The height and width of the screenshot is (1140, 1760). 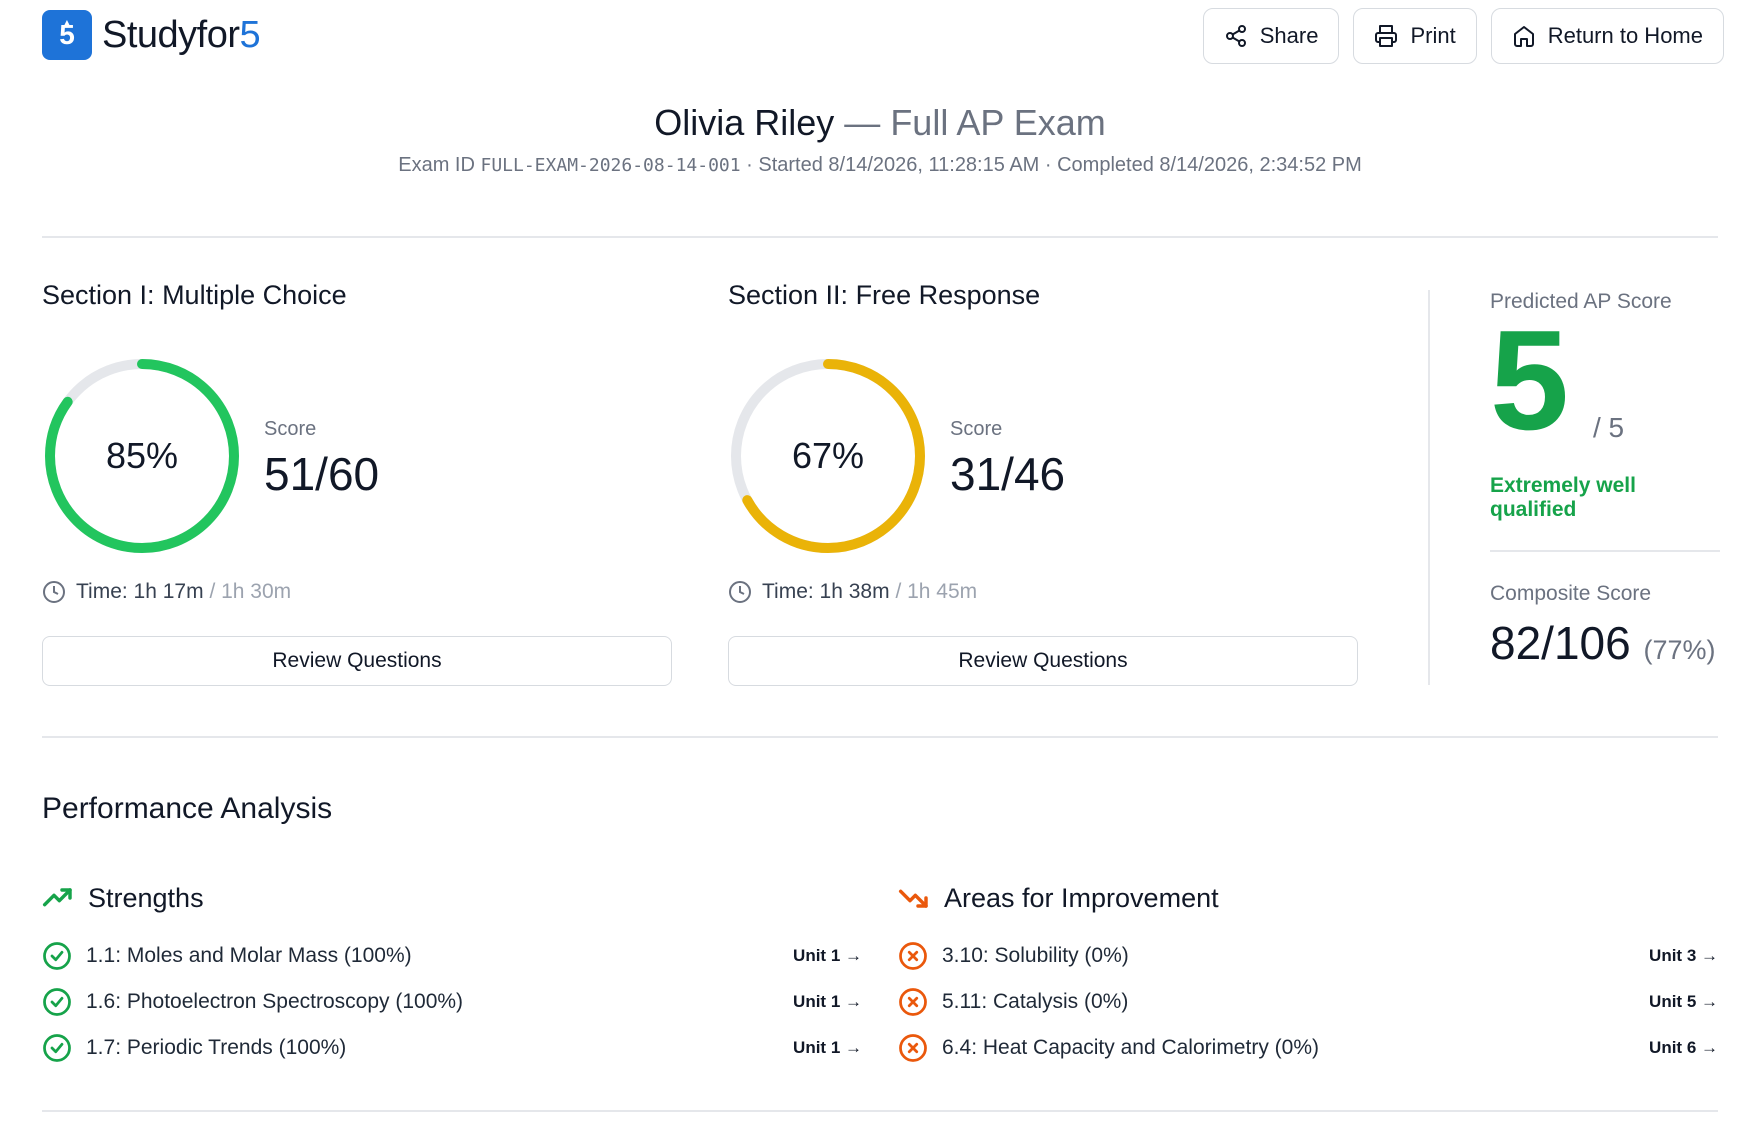 What do you see at coordinates (1608, 427) in the screenshot?
I see `predicted-score-max: / 5` at bounding box center [1608, 427].